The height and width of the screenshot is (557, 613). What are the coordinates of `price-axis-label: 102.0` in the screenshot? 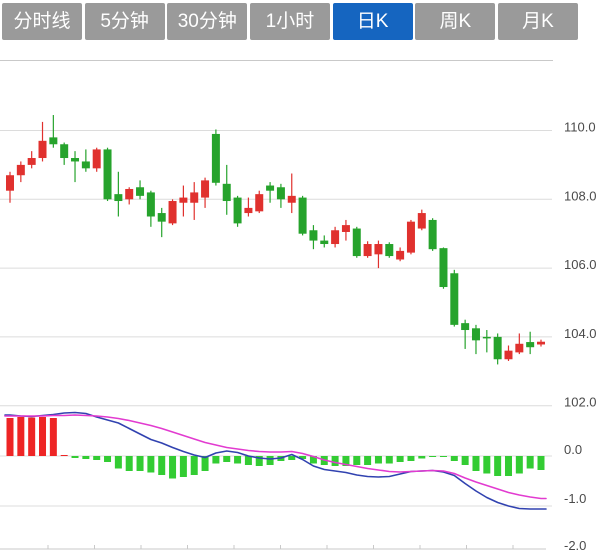 It's located at (580, 402).